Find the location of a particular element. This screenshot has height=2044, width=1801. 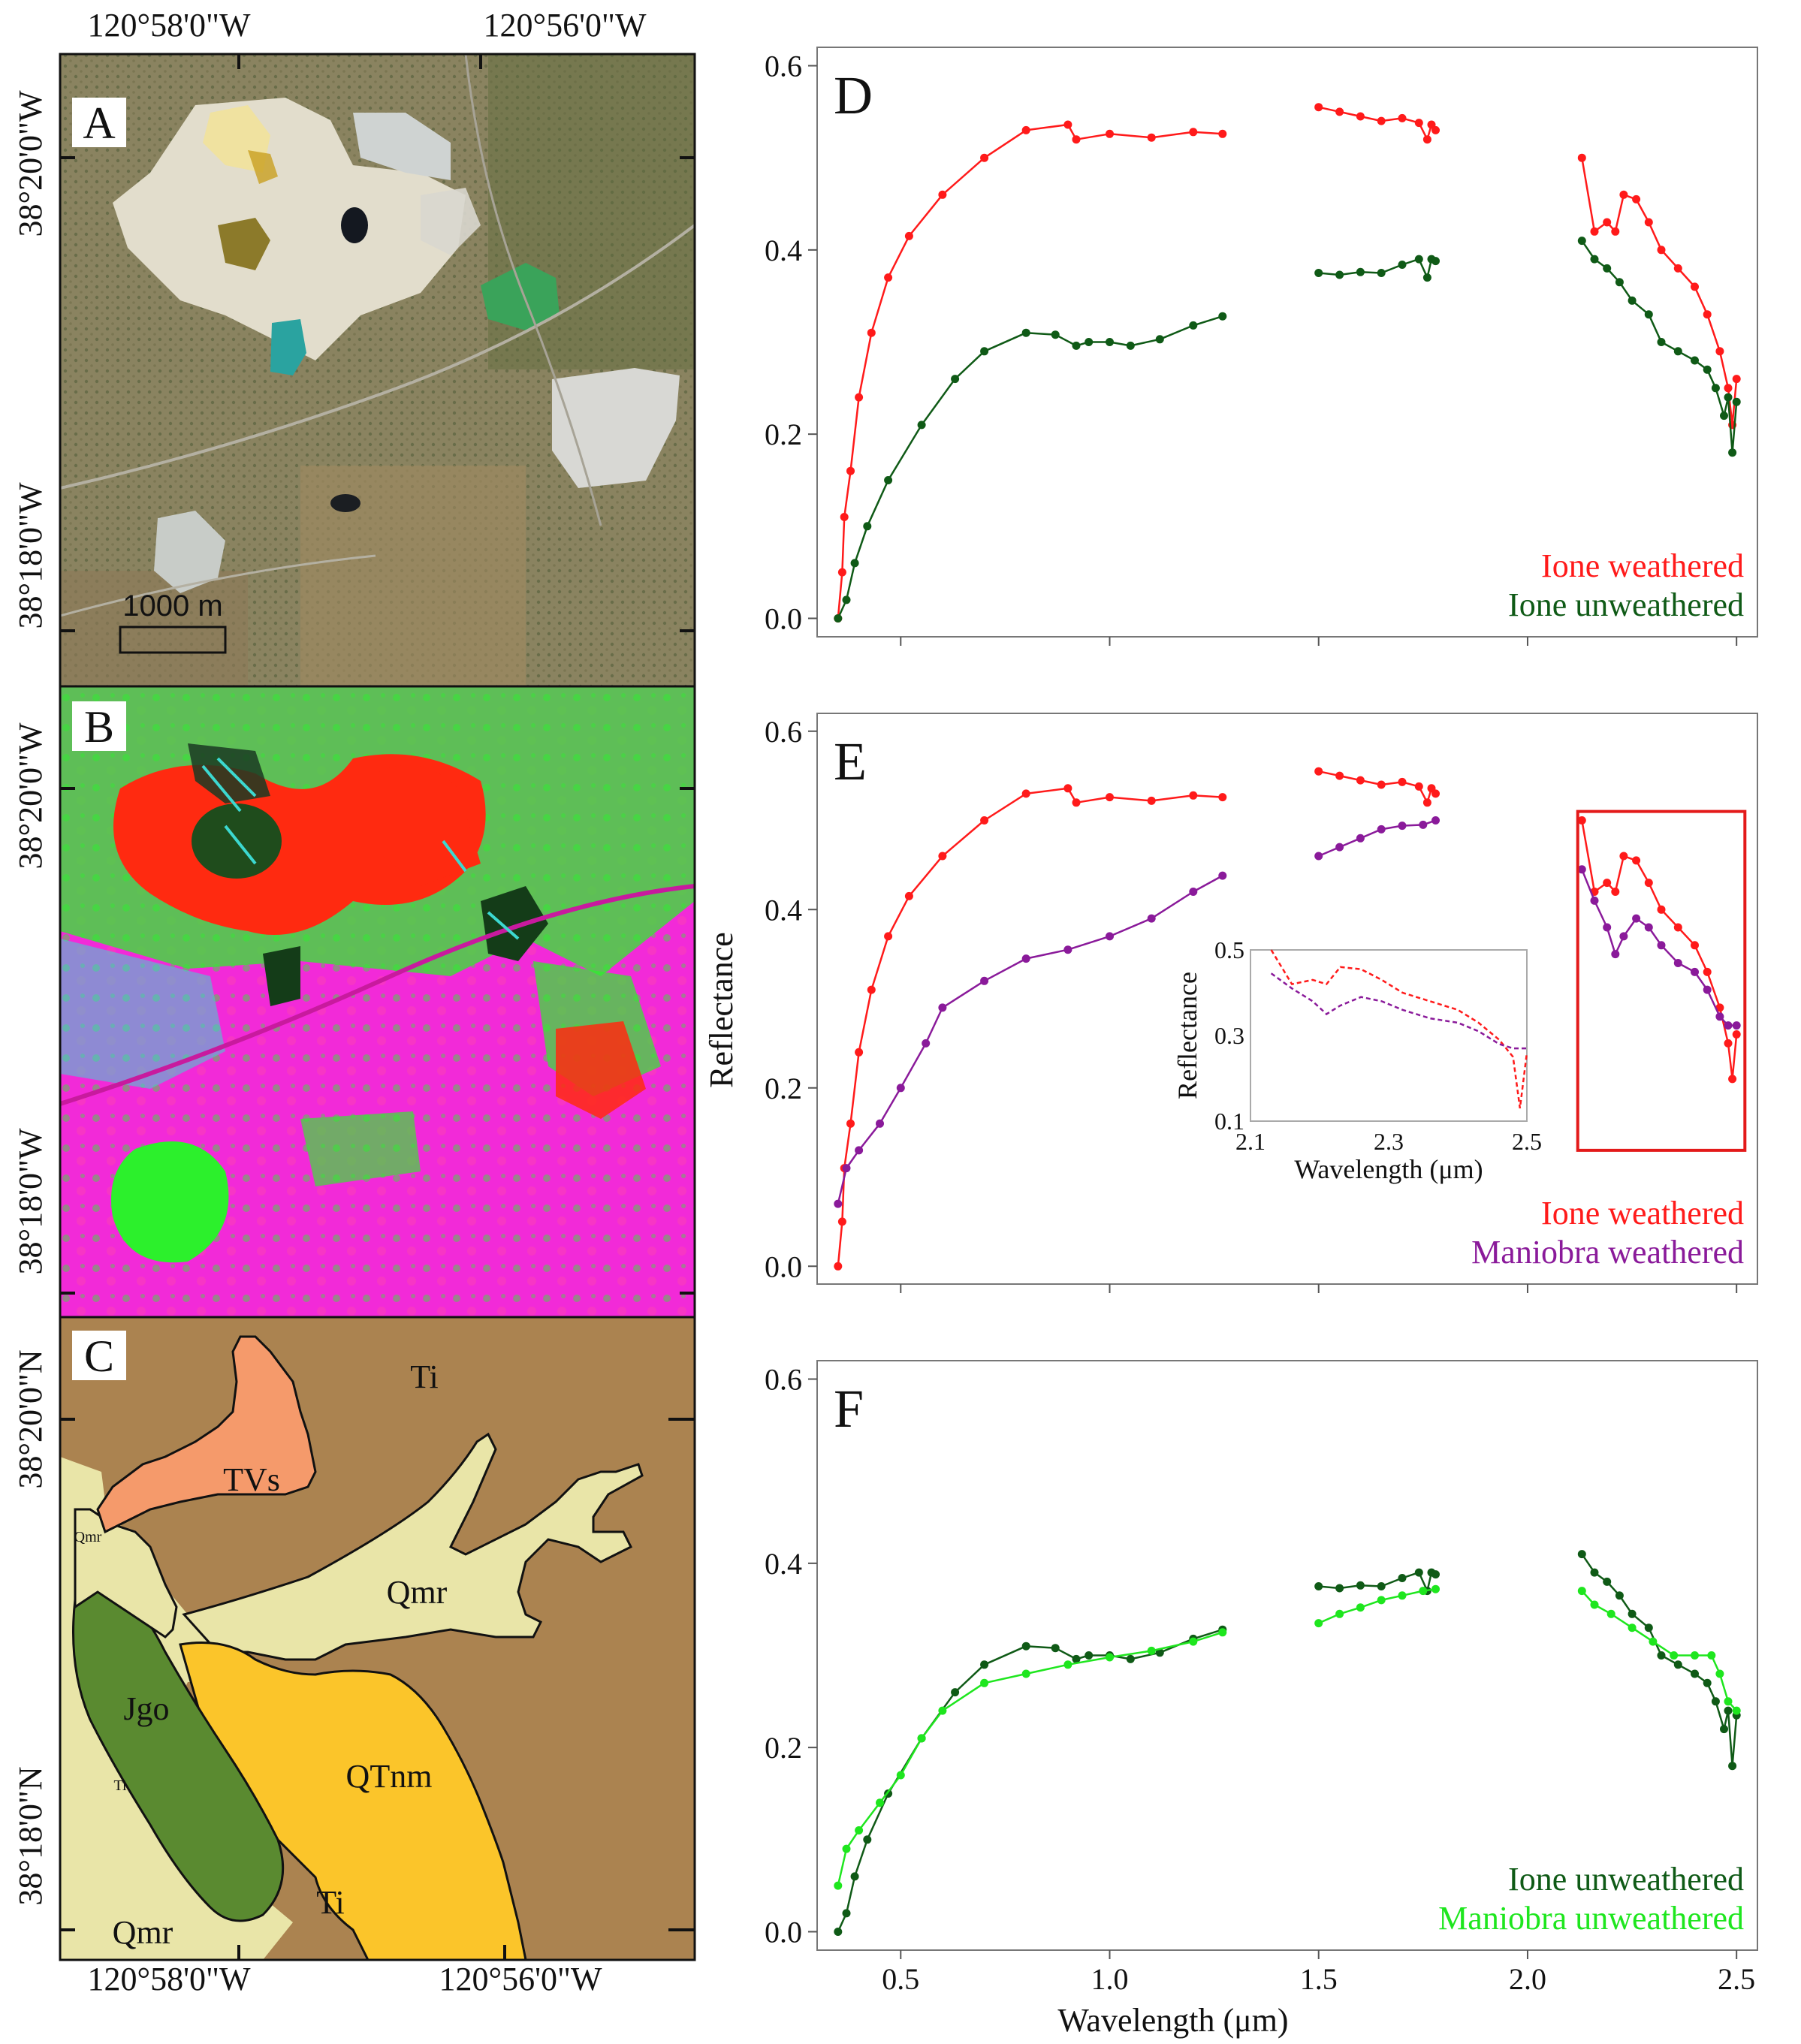

coord-a-upper: 38°20'0"W is located at coordinates (30, 163).